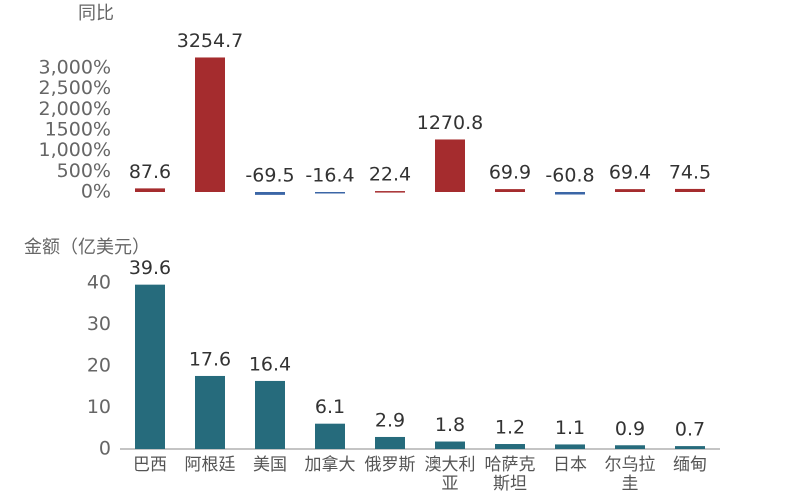  Describe the element at coordinates (96, 192) in the screenshot. I see `y-tick-label: 0%` at that location.